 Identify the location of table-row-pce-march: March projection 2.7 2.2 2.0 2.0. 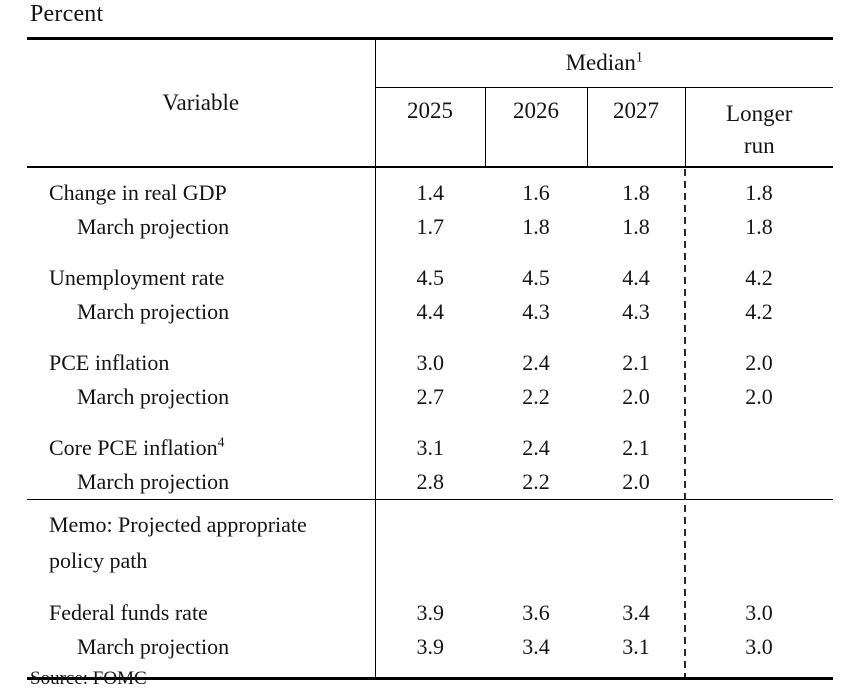
(430, 397).